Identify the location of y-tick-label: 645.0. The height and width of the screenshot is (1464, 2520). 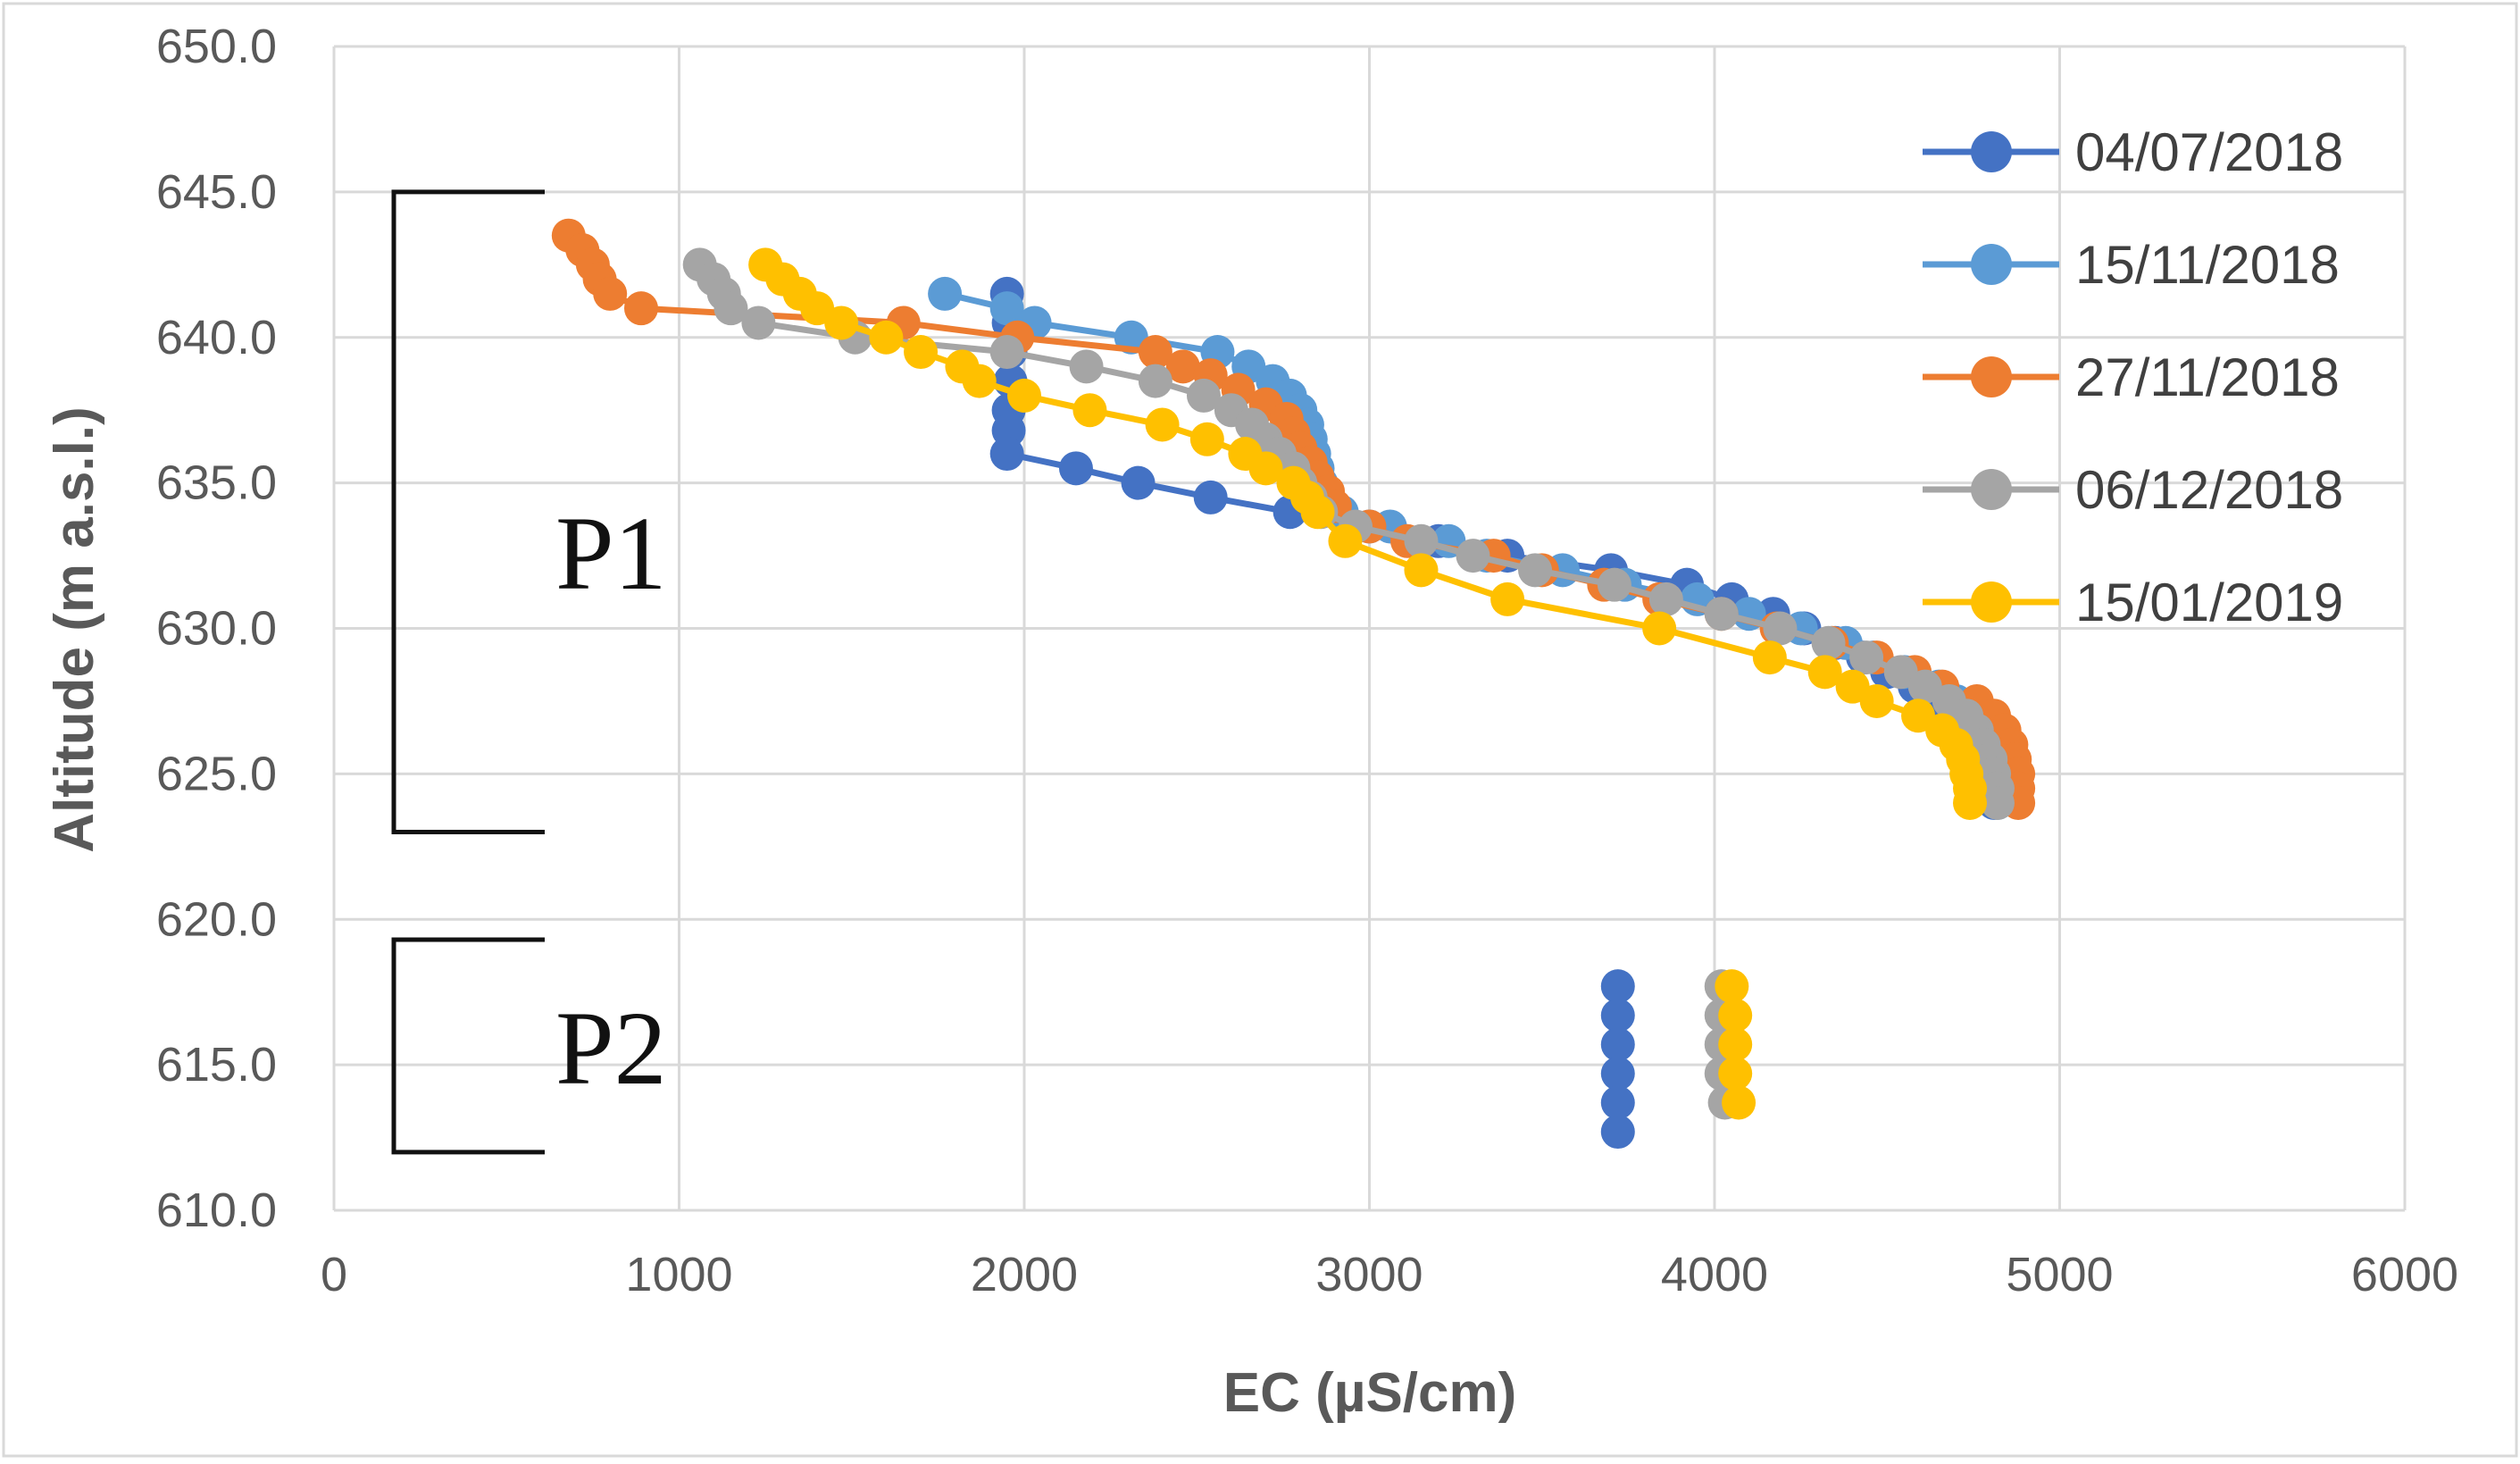
(216, 192).